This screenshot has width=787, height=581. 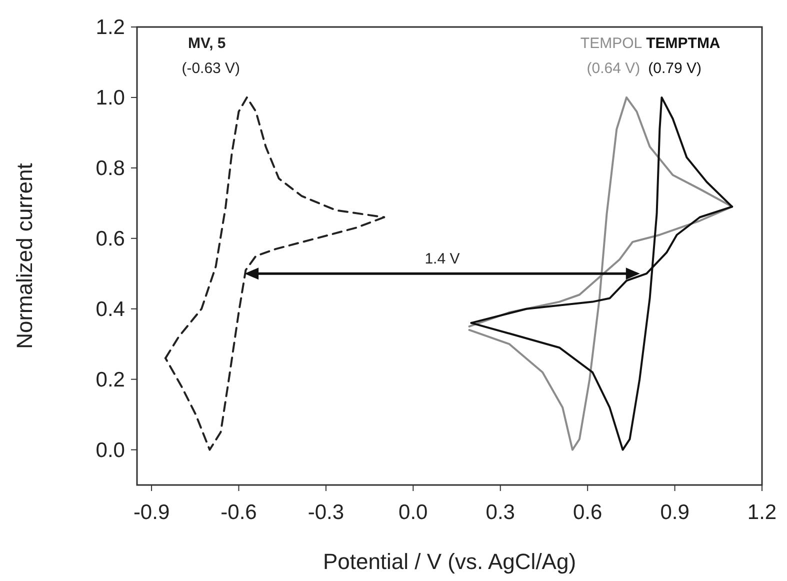 What do you see at coordinates (500, 512) in the screenshot?
I see `x-tick-label: 0.3` at bounding box center [500, 512].